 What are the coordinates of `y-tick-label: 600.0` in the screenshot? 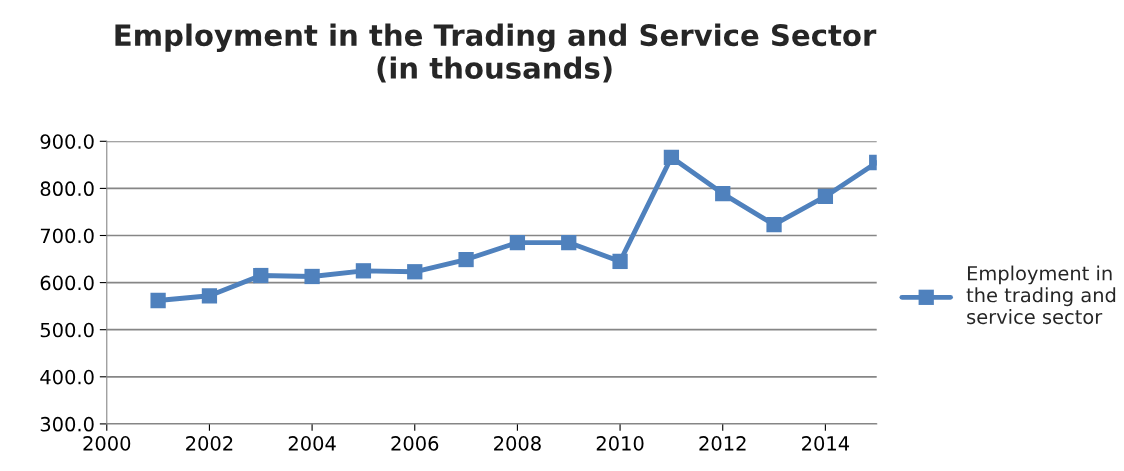 It's located at (67, 283).